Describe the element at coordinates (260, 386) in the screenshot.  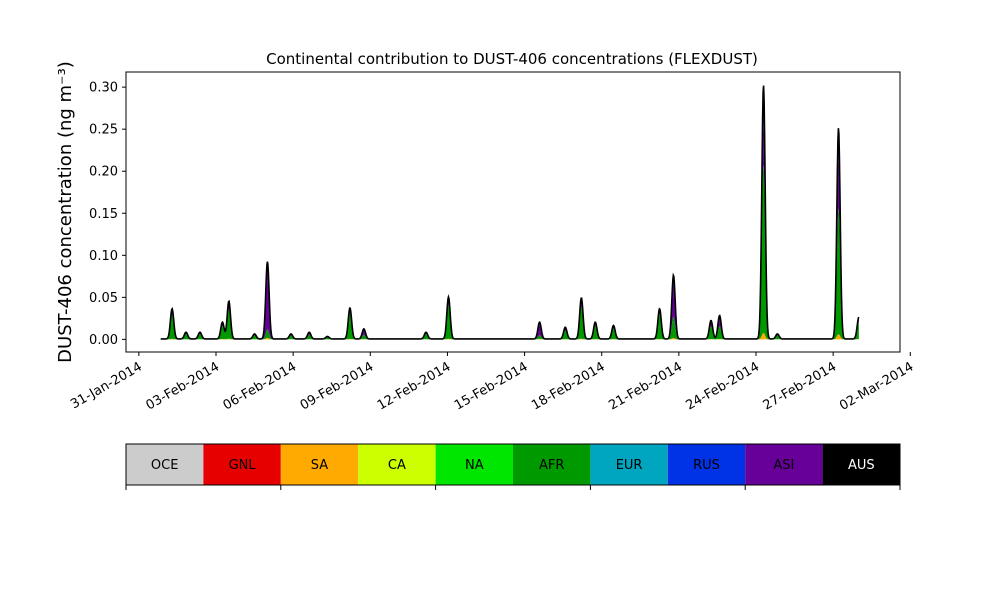
I see `x-tick-label: 06-Feb-2014` at that location.